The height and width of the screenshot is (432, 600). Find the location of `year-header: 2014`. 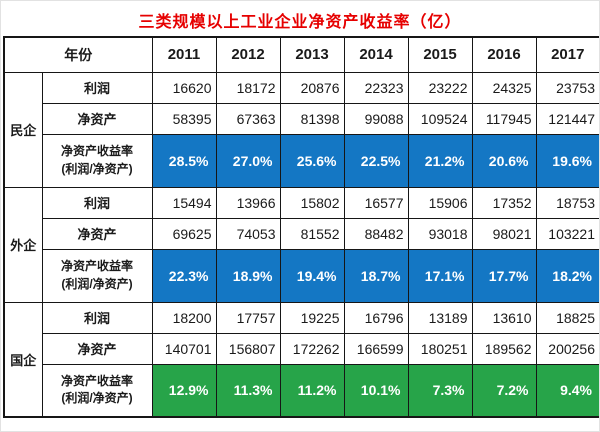

year-header: 2014 is located at coordinates (376, 54).